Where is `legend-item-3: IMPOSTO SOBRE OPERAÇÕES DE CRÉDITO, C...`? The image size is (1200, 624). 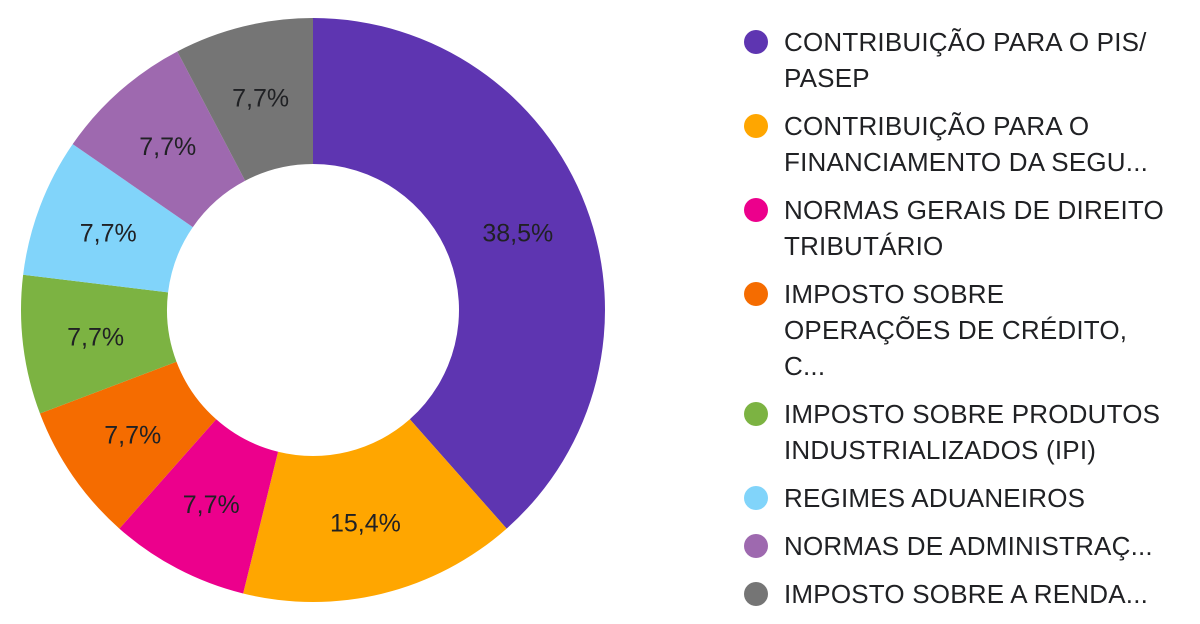 legend-item-3: IMPOSTO SOBRE OPERAÇÕES DE CRÉDITO, C... is located at coordinates (964, 330).